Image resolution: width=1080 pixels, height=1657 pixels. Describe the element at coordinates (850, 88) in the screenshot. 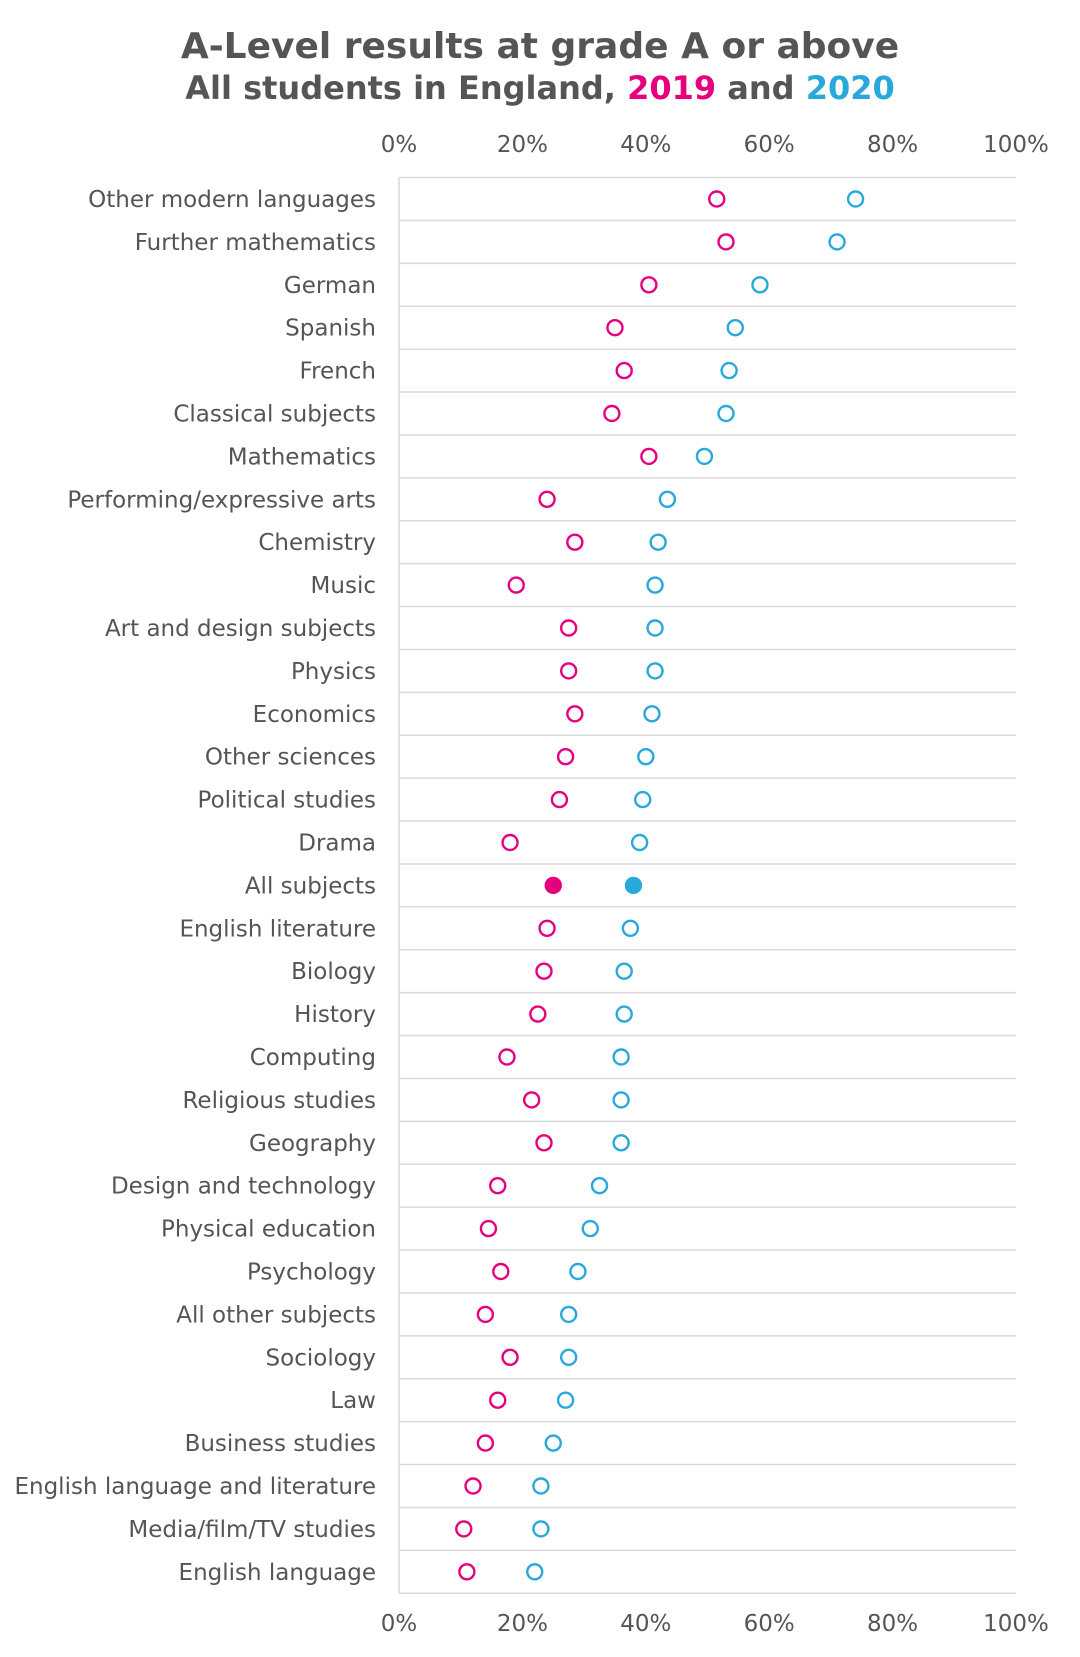

I see `legend-2020-label: 2020` at that location.